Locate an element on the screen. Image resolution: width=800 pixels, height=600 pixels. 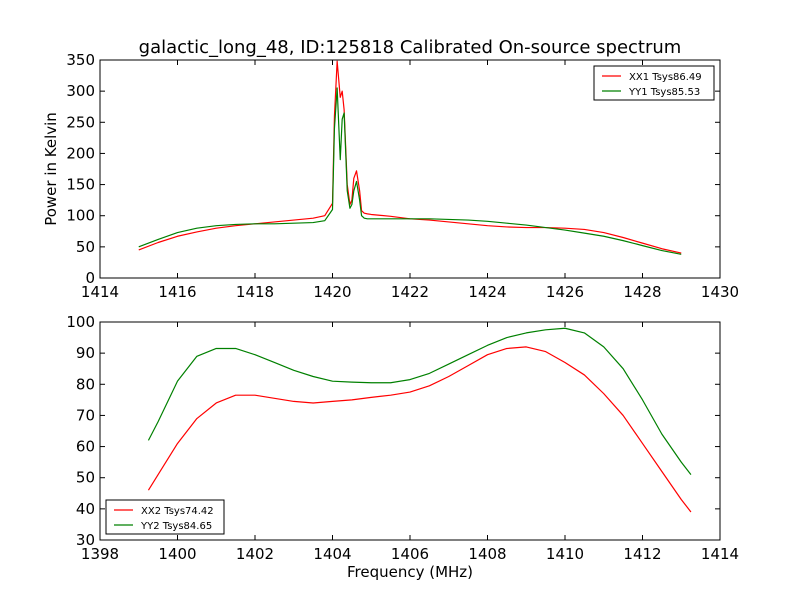
x-tick-label: 1428 is located at coordinates (642, 292).